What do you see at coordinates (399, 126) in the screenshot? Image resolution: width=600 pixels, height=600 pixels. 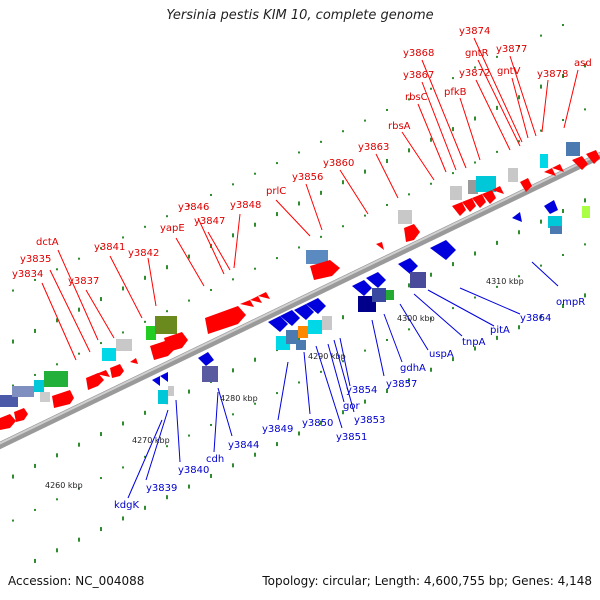 I see `gene-label: rbsA` at bounding box center [399, 126].